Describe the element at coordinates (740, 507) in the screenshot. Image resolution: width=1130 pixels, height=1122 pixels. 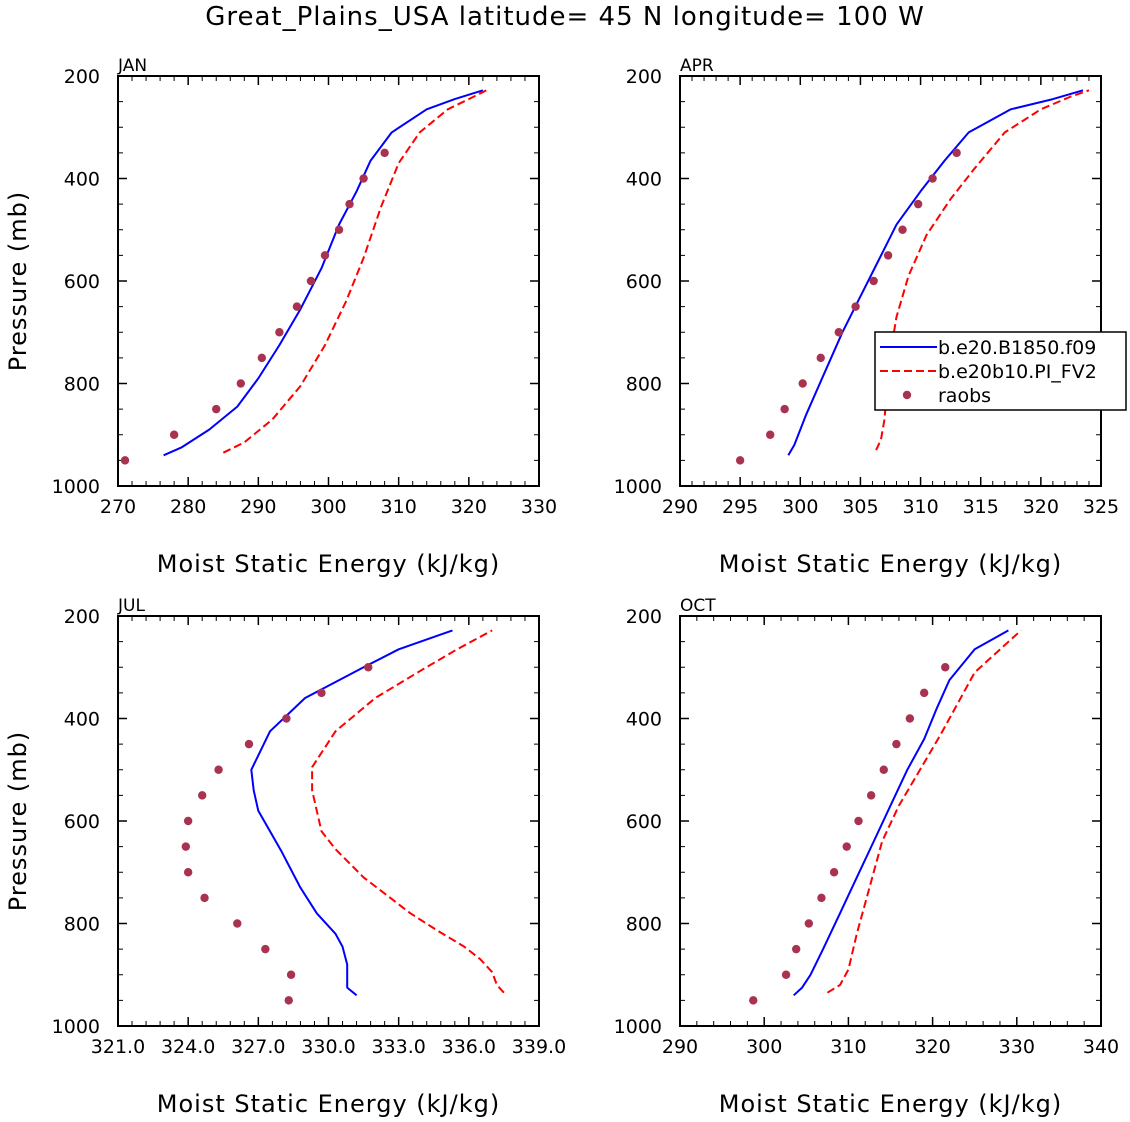
I see `x-tick-label: 295` at that location.